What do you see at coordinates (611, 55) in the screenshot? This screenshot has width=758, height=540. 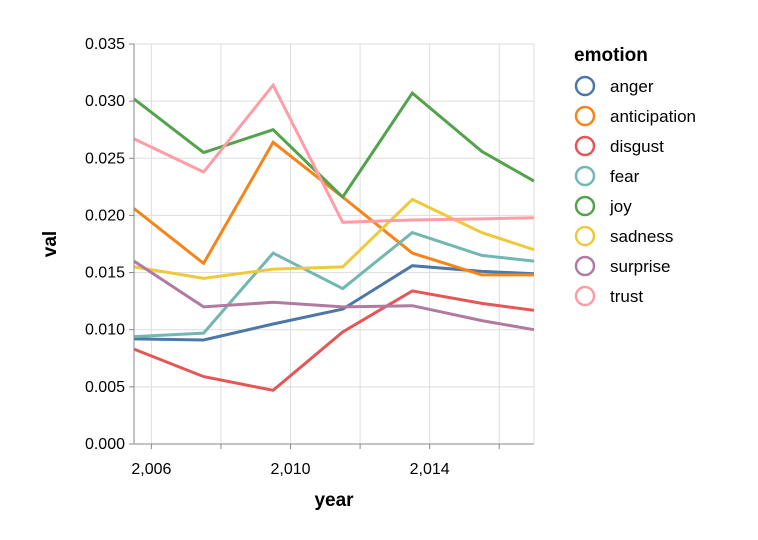 I see `legend-title: emotion` at bounding box center [611, 55].